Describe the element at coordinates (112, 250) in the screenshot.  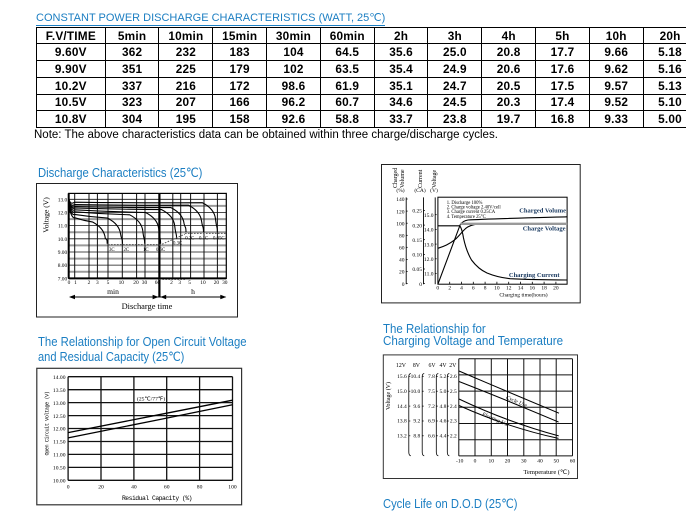
I see `svg-text: 3C` at that location.